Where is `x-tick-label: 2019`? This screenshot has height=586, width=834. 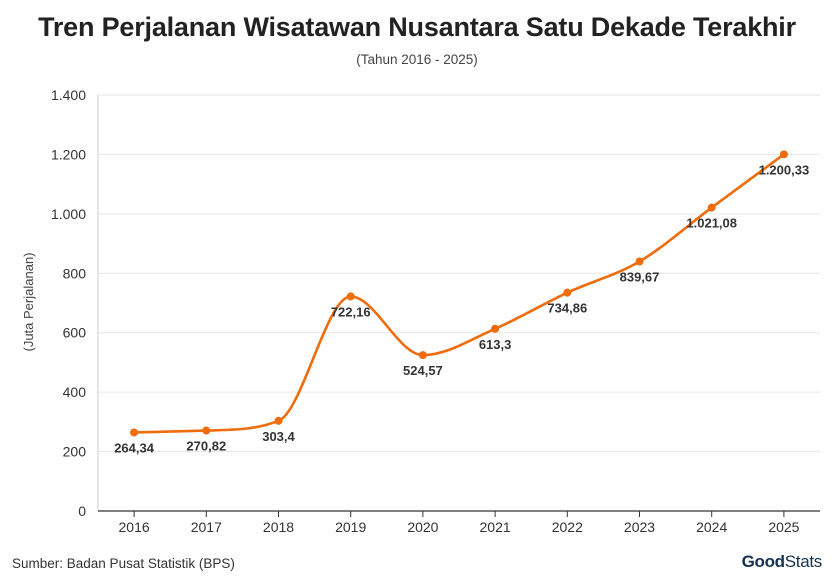
x-tick-label: 2019 is located at coordinates (350, 527).